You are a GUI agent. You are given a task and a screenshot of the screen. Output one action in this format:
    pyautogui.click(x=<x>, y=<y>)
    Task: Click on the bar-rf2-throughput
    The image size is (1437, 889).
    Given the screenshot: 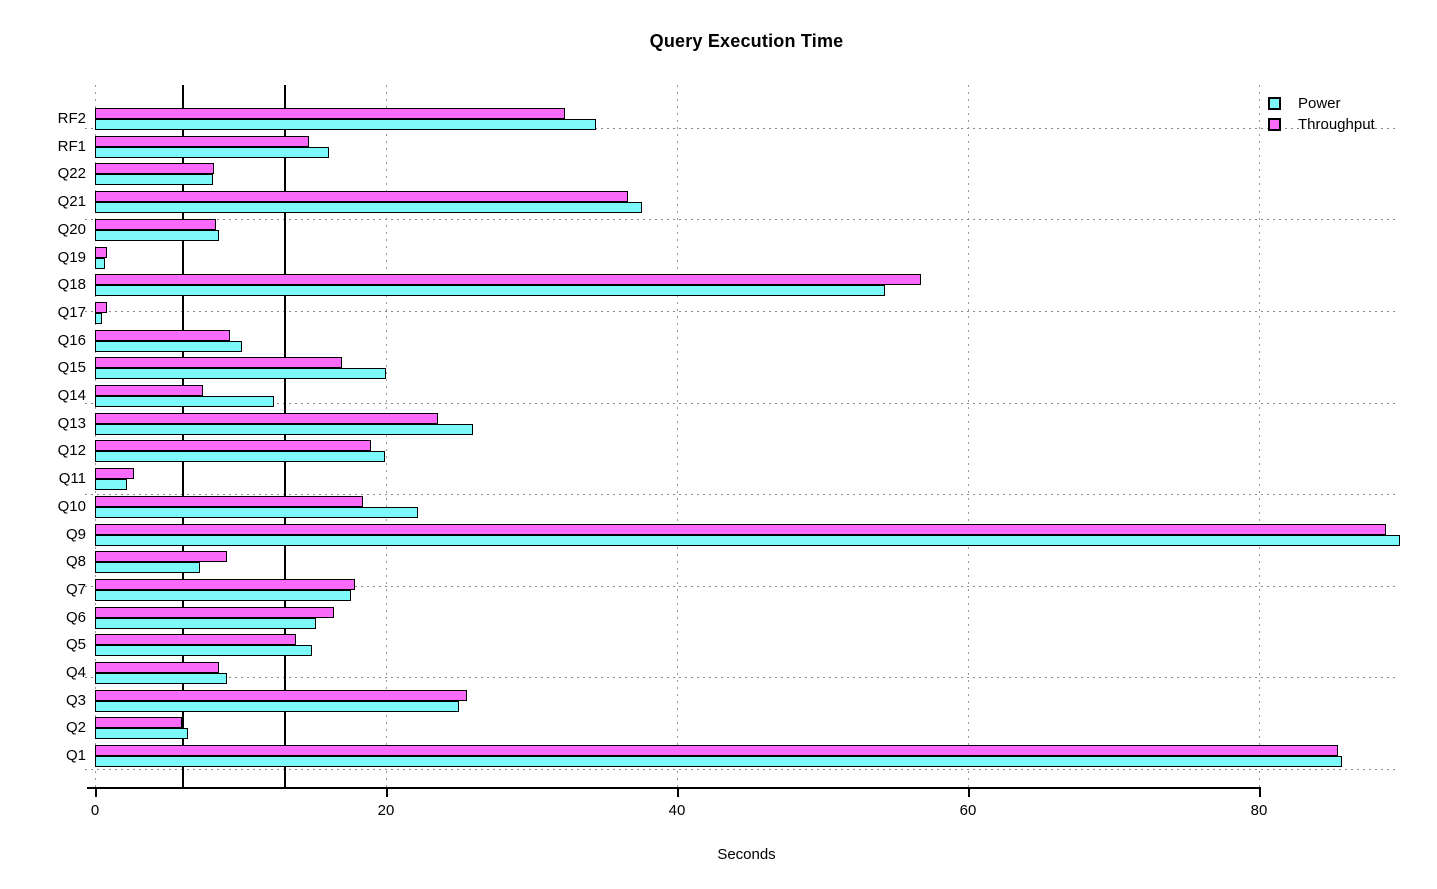 What is the action you would take?
    pyautogui.click(x=330, y=113)
    